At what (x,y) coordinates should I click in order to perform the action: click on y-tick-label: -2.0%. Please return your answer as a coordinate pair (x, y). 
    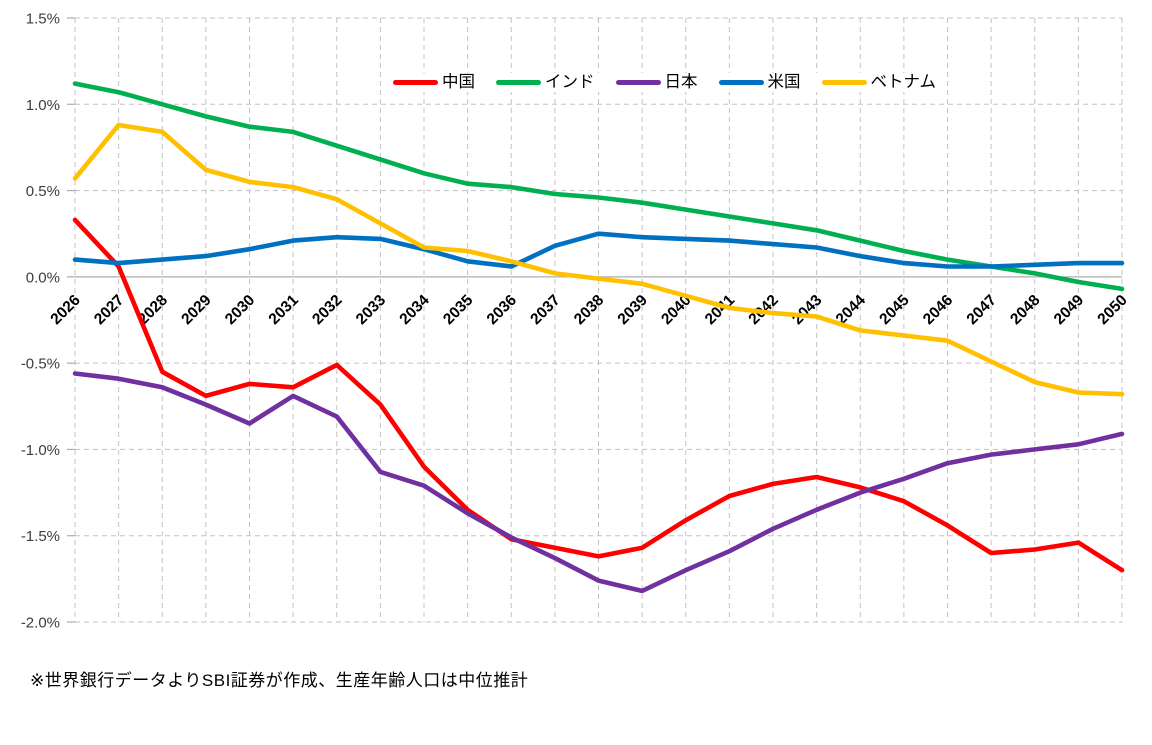
    Looking at the image, I should click on (40, 623).